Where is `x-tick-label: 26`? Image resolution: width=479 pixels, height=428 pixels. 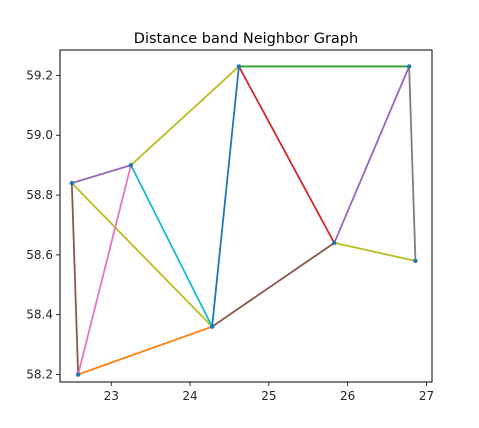
x-tick-label: 26 is located at coordinates (347, 396).